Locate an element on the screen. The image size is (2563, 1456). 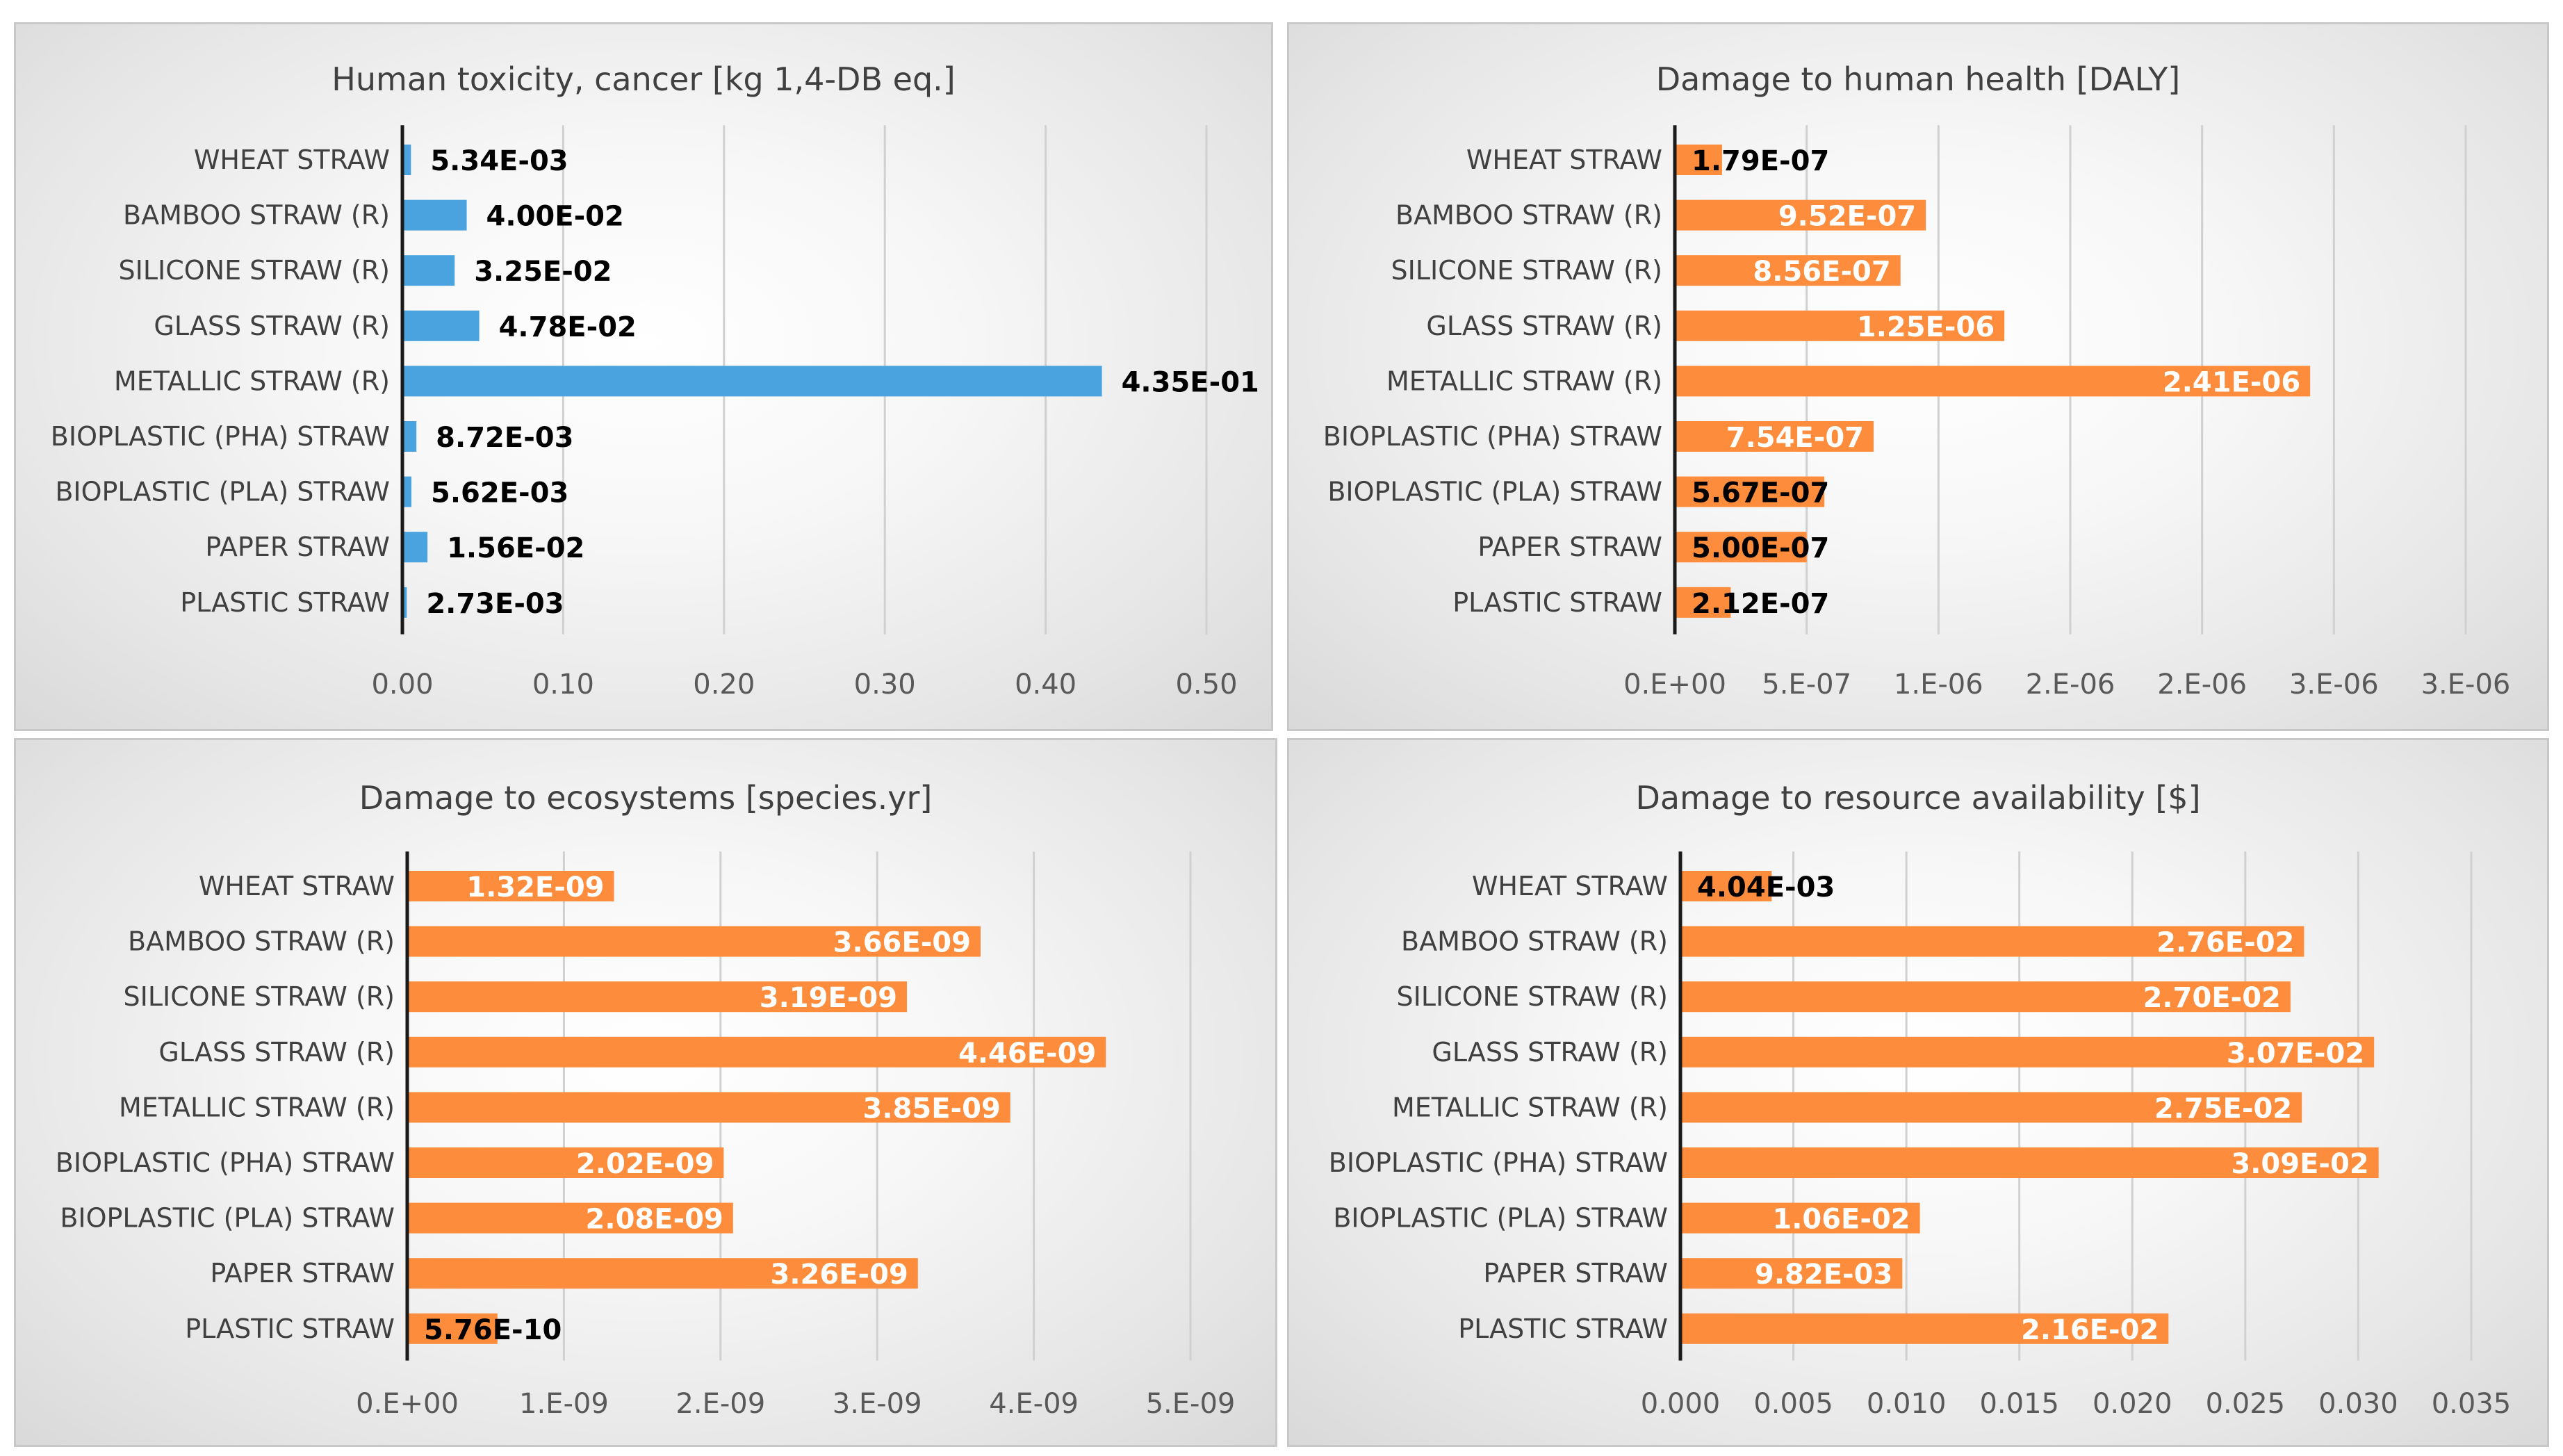
data-label: 5.67E-07 is located at coordinates (1761, 493).